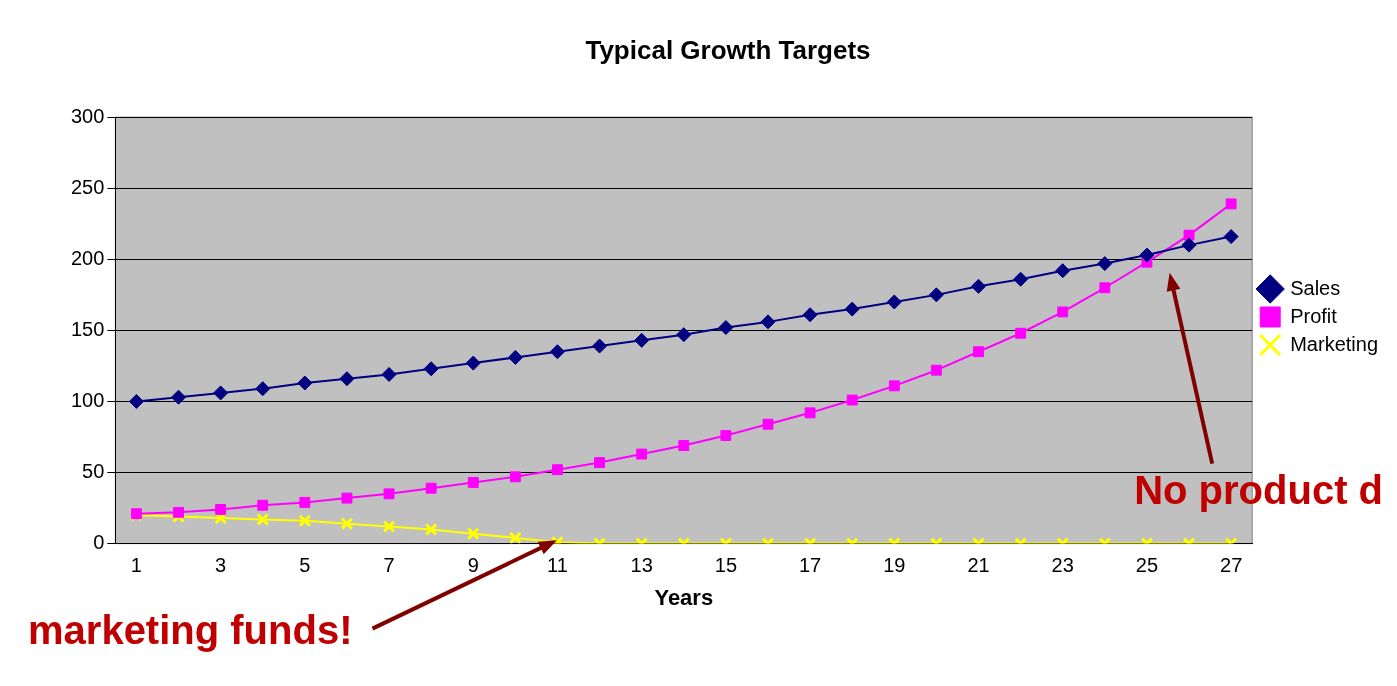  Describe the element at coordinates (1147, 565) in the screenshot. I see `x-tick-label: 25` at that location.